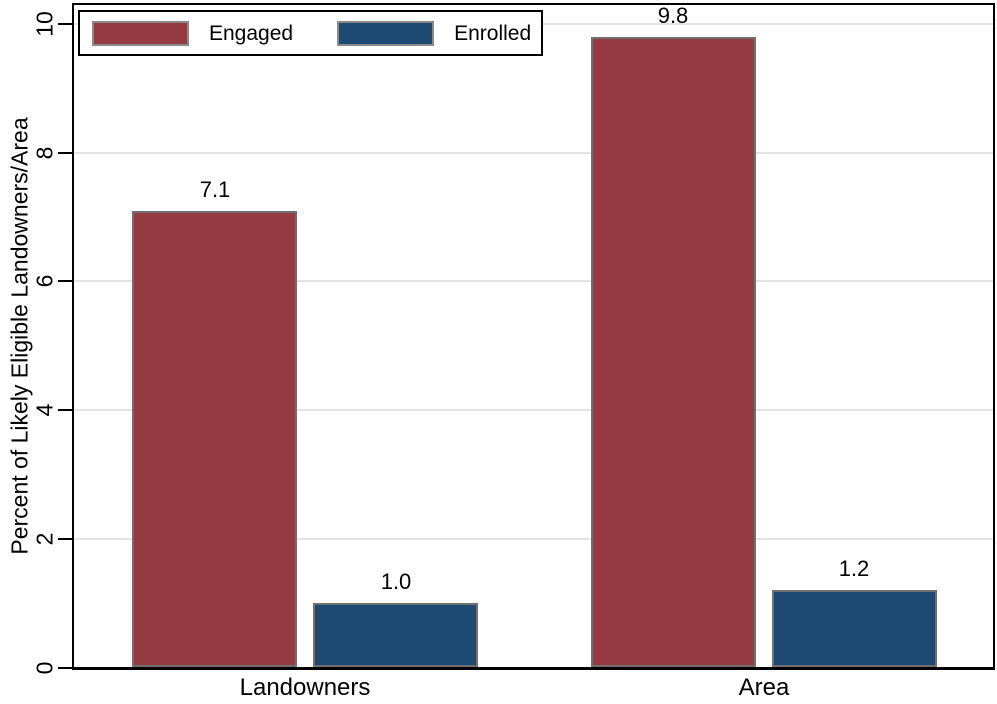 Image resolution: width=997 pixels, height=704 pixels. What do you see at coordinates (493, 33) in the screenshot?
I see `legend-label-enrolled: Enrolled` at bounding box center [493, 33].